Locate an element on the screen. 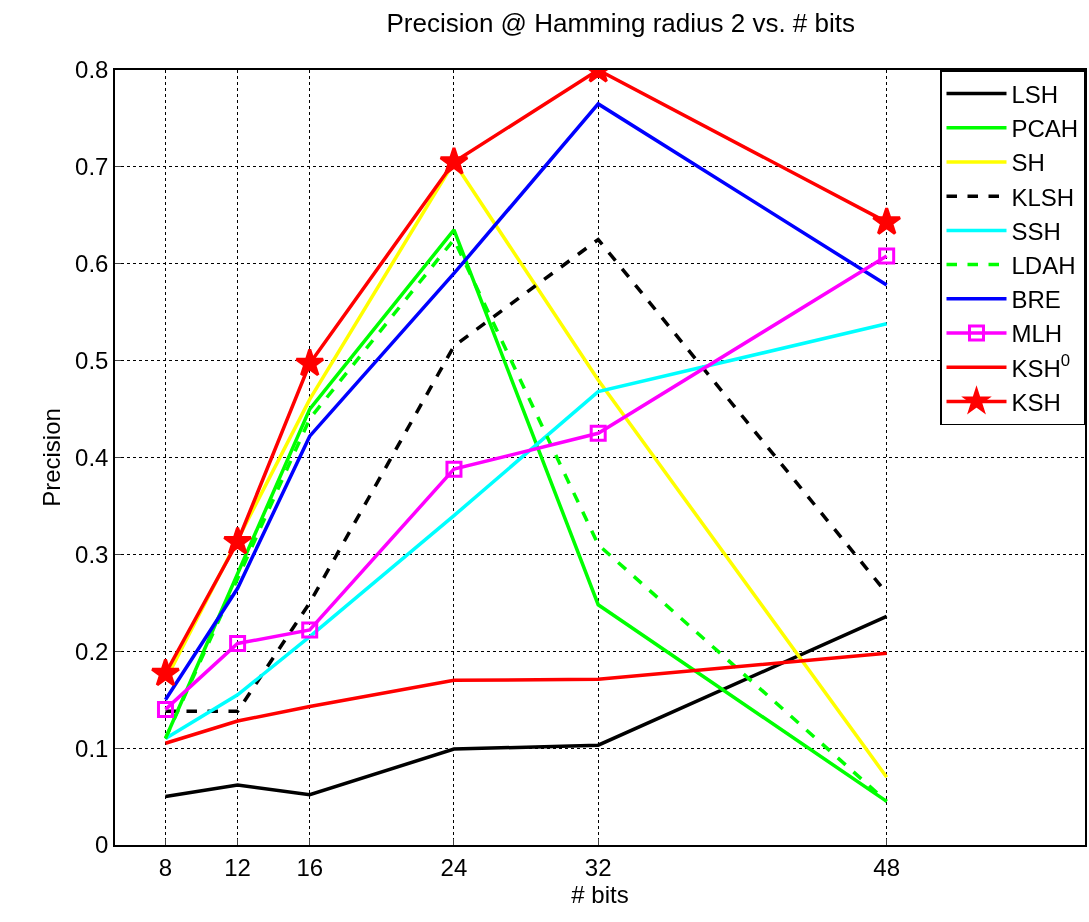 The width and height of the screenshot is (1089, 922). y-tick-label: 0.4 is located at coordinates (92, 457).